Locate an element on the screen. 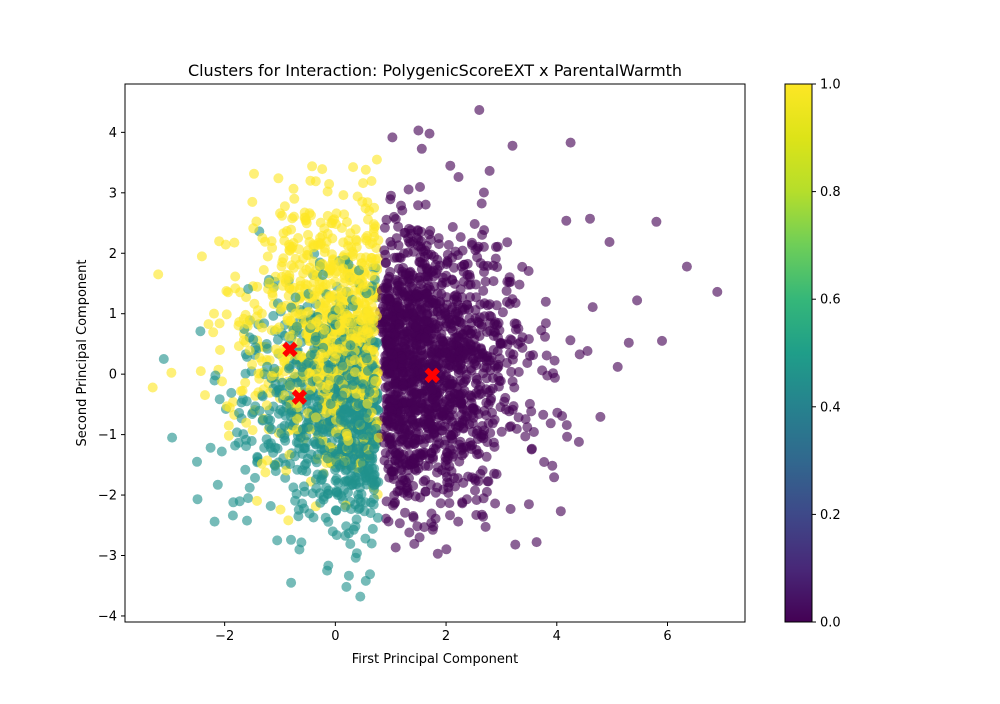 The width and height of the screenshot is (1000, 704). colorbar-tick-label: 0.8 is located at coordinates (830, 192).